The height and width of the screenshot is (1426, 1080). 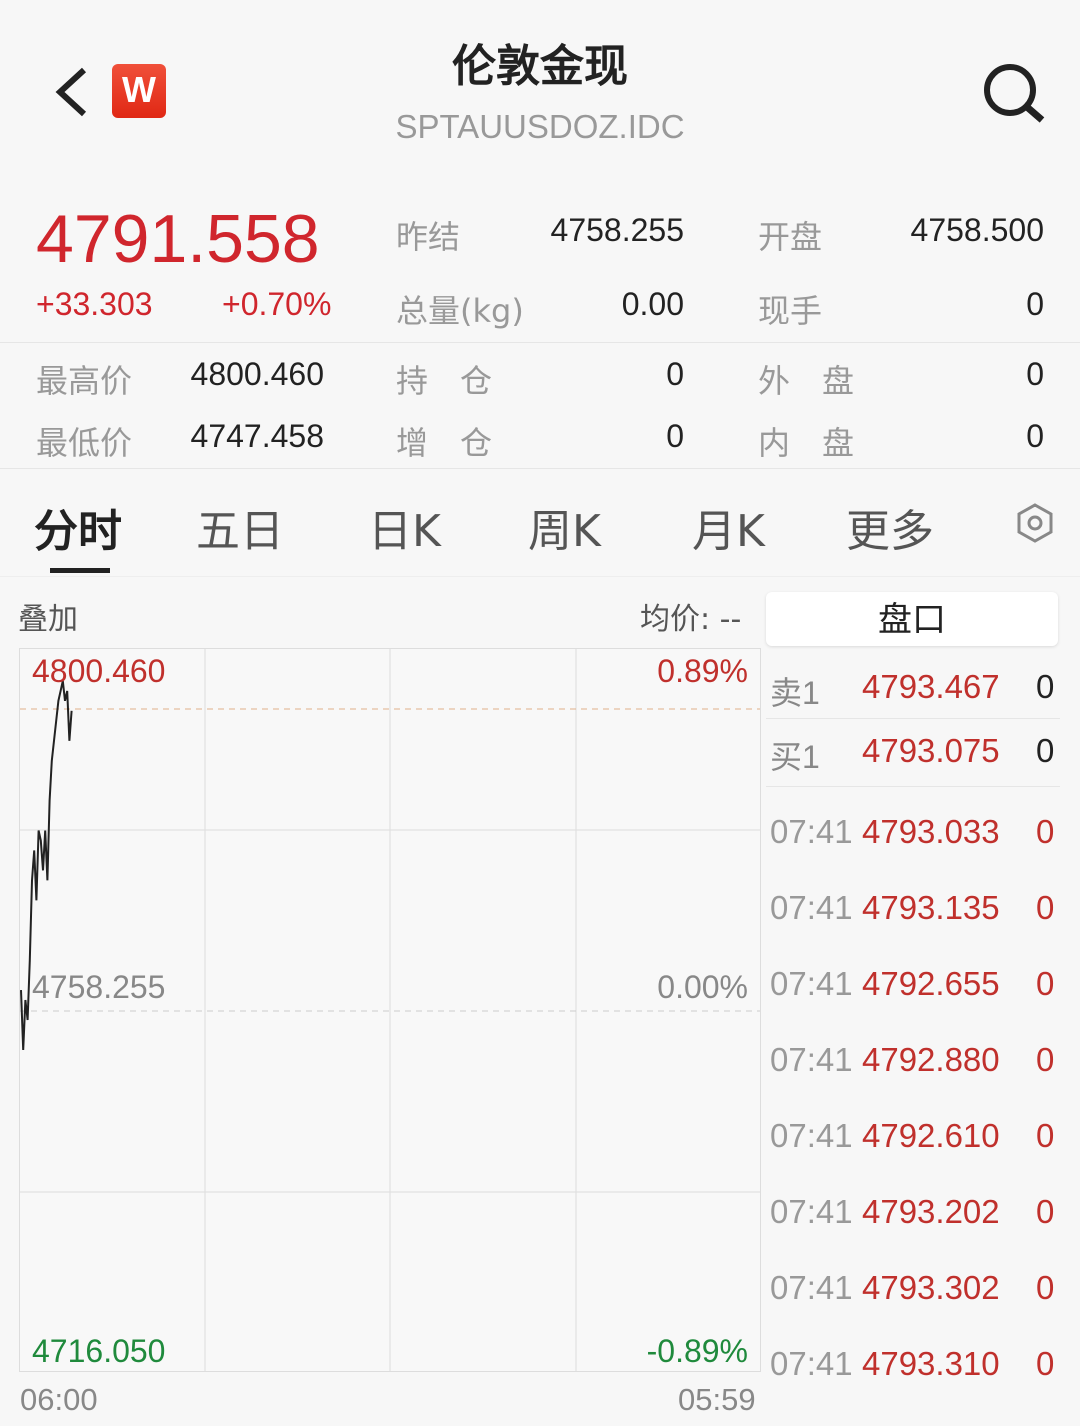 I want to click on field-value: 4758.255, so click(x=617, y=230).